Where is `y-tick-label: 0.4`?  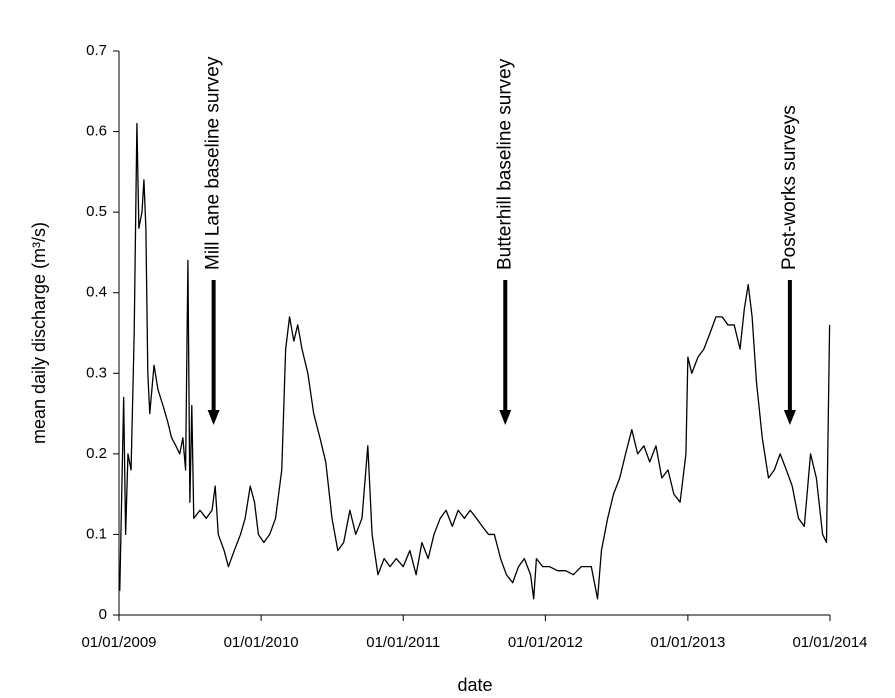
y-tick-label: 0.4 is located at coordinates (96, 292).